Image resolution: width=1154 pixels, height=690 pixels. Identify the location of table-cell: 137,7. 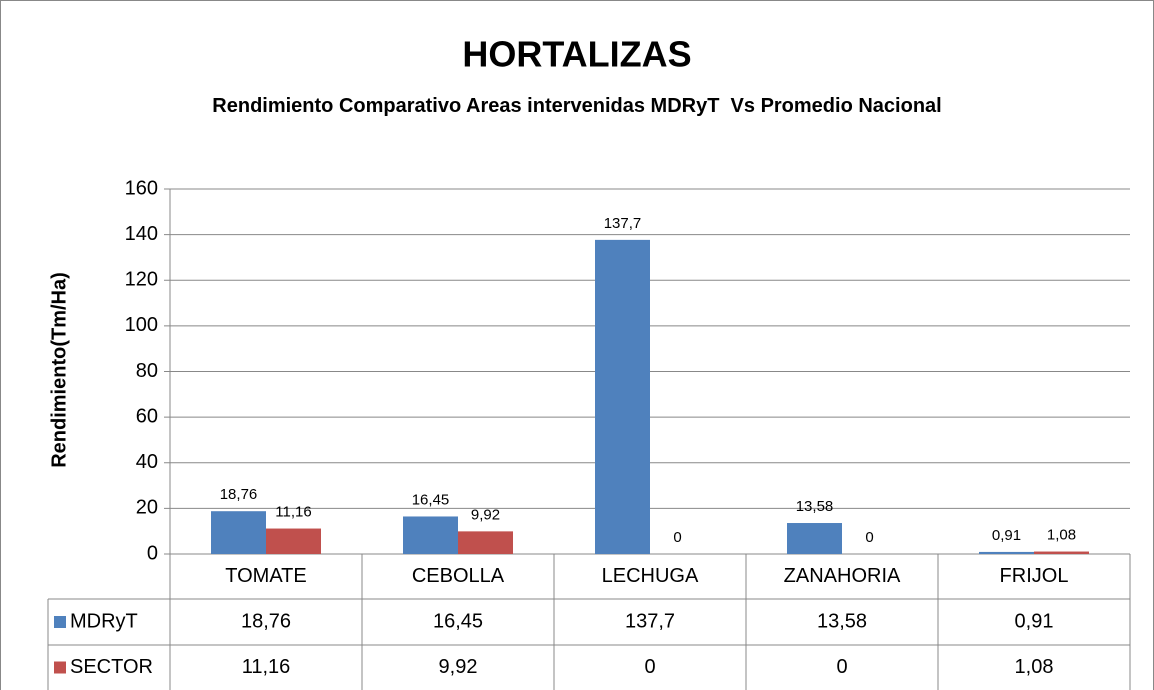
(650, 621).